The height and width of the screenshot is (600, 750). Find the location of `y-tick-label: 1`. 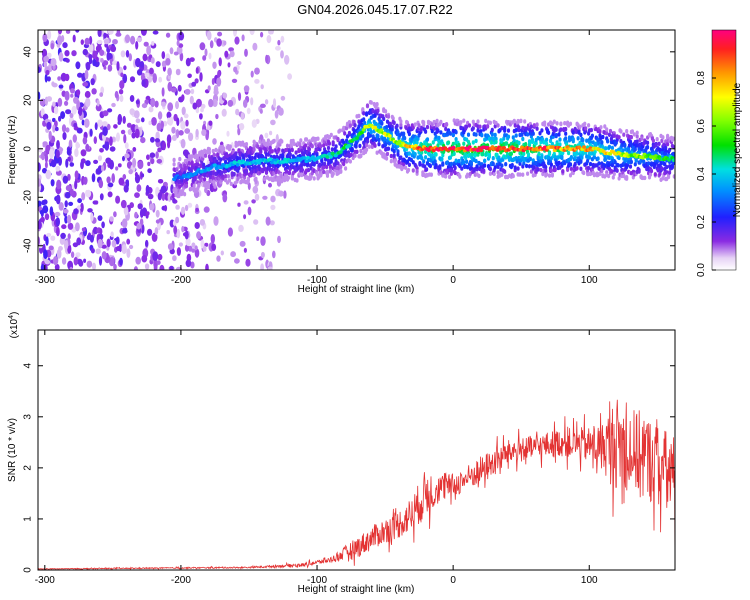

y-tick-label: 1 is located at coordinates (28, 519).